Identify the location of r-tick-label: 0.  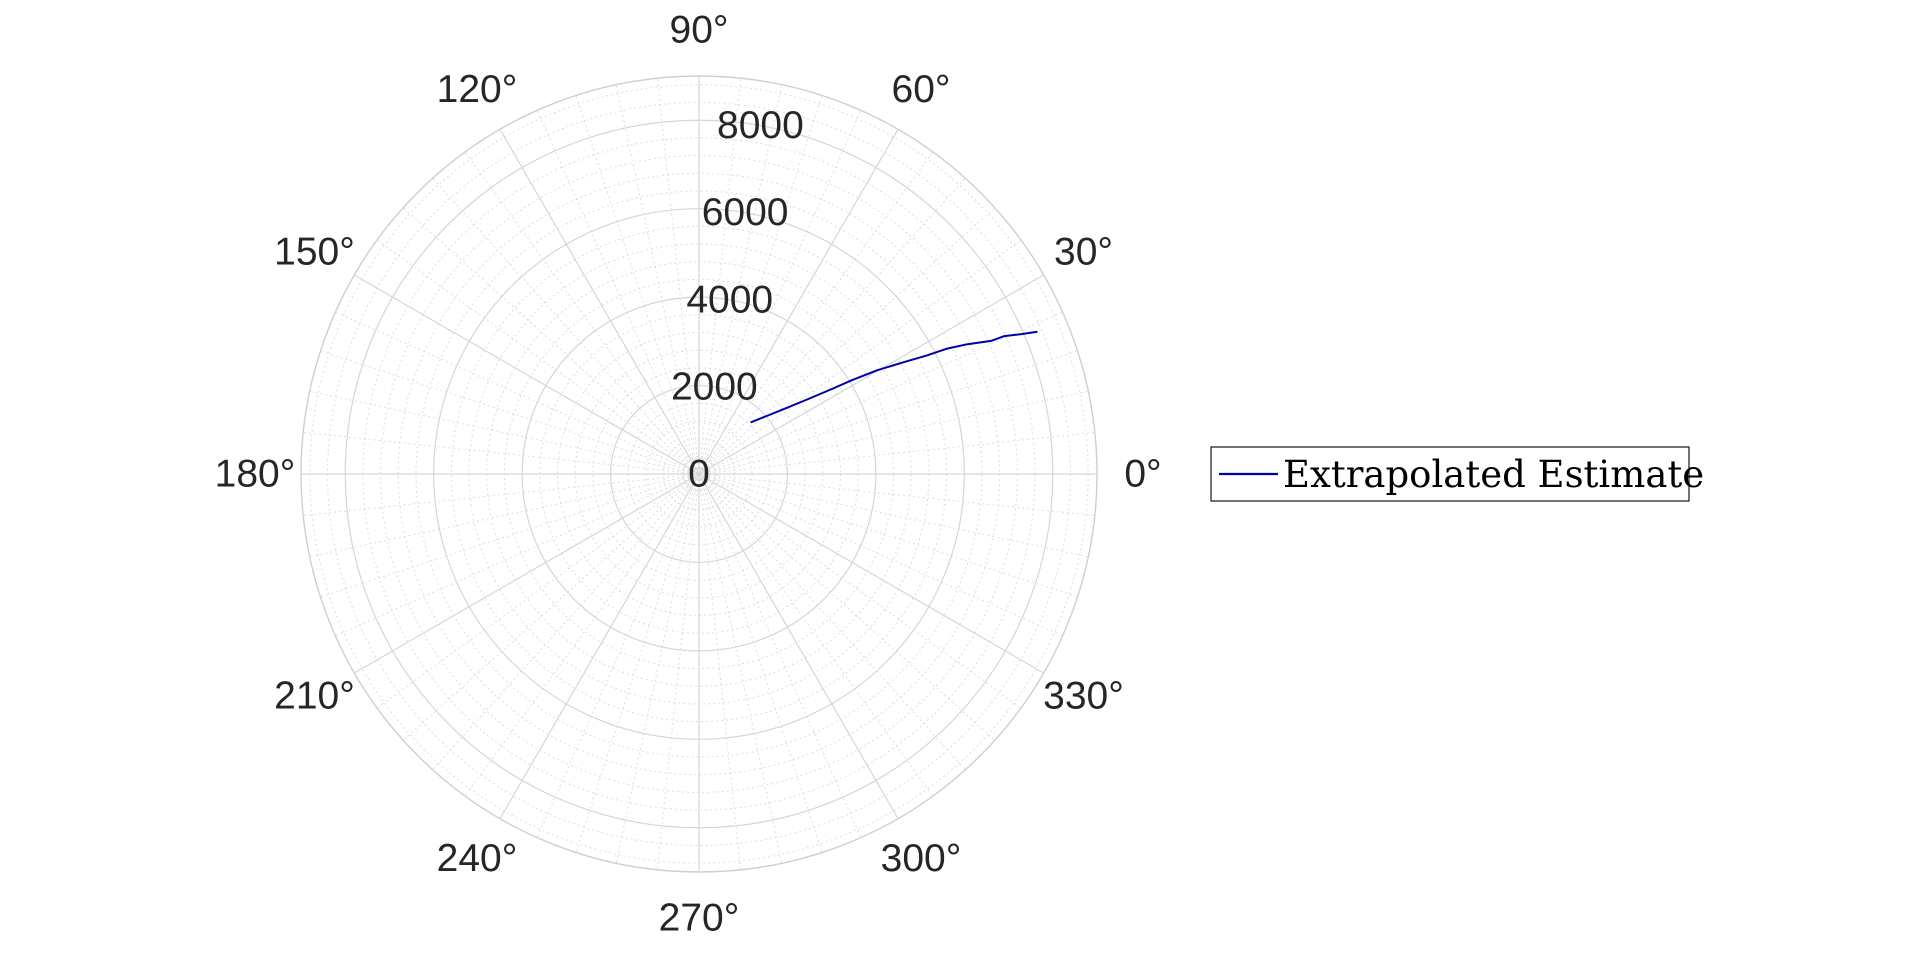
(699, 474).